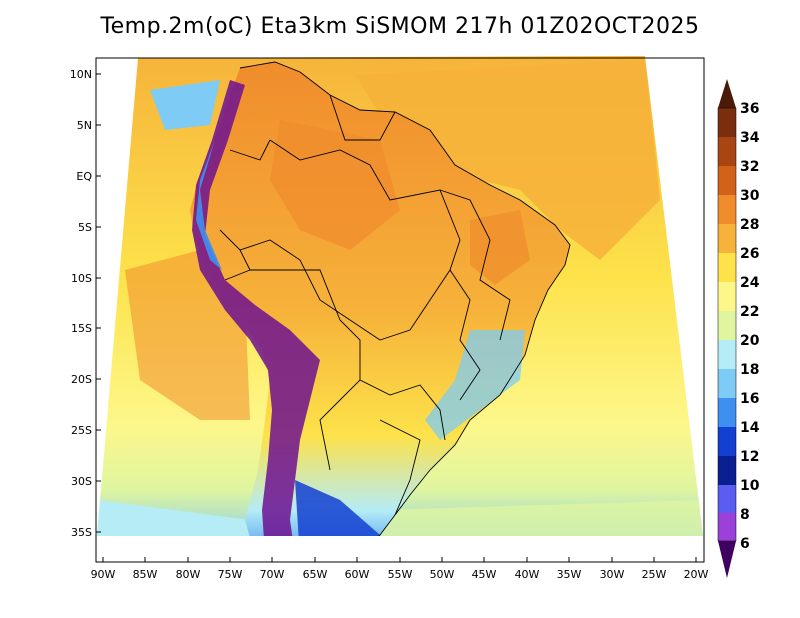 The height and width of the screenshot is (618, 800). I want to click on colorbar-outline, so click(727, 324).